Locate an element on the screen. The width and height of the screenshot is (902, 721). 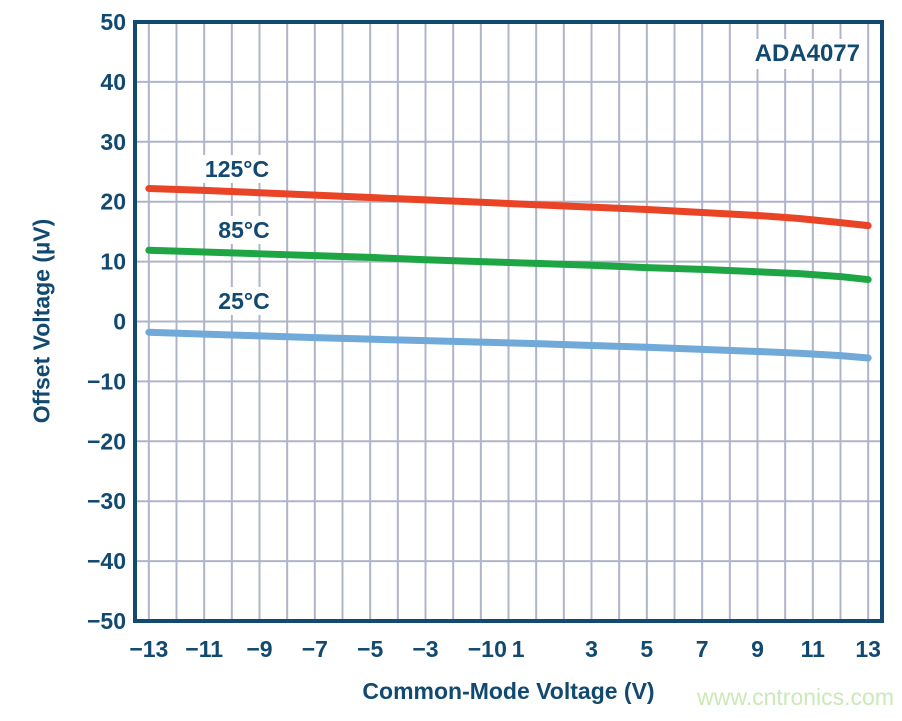
x-tick-label: −13 is located at coordinates (148, 649).